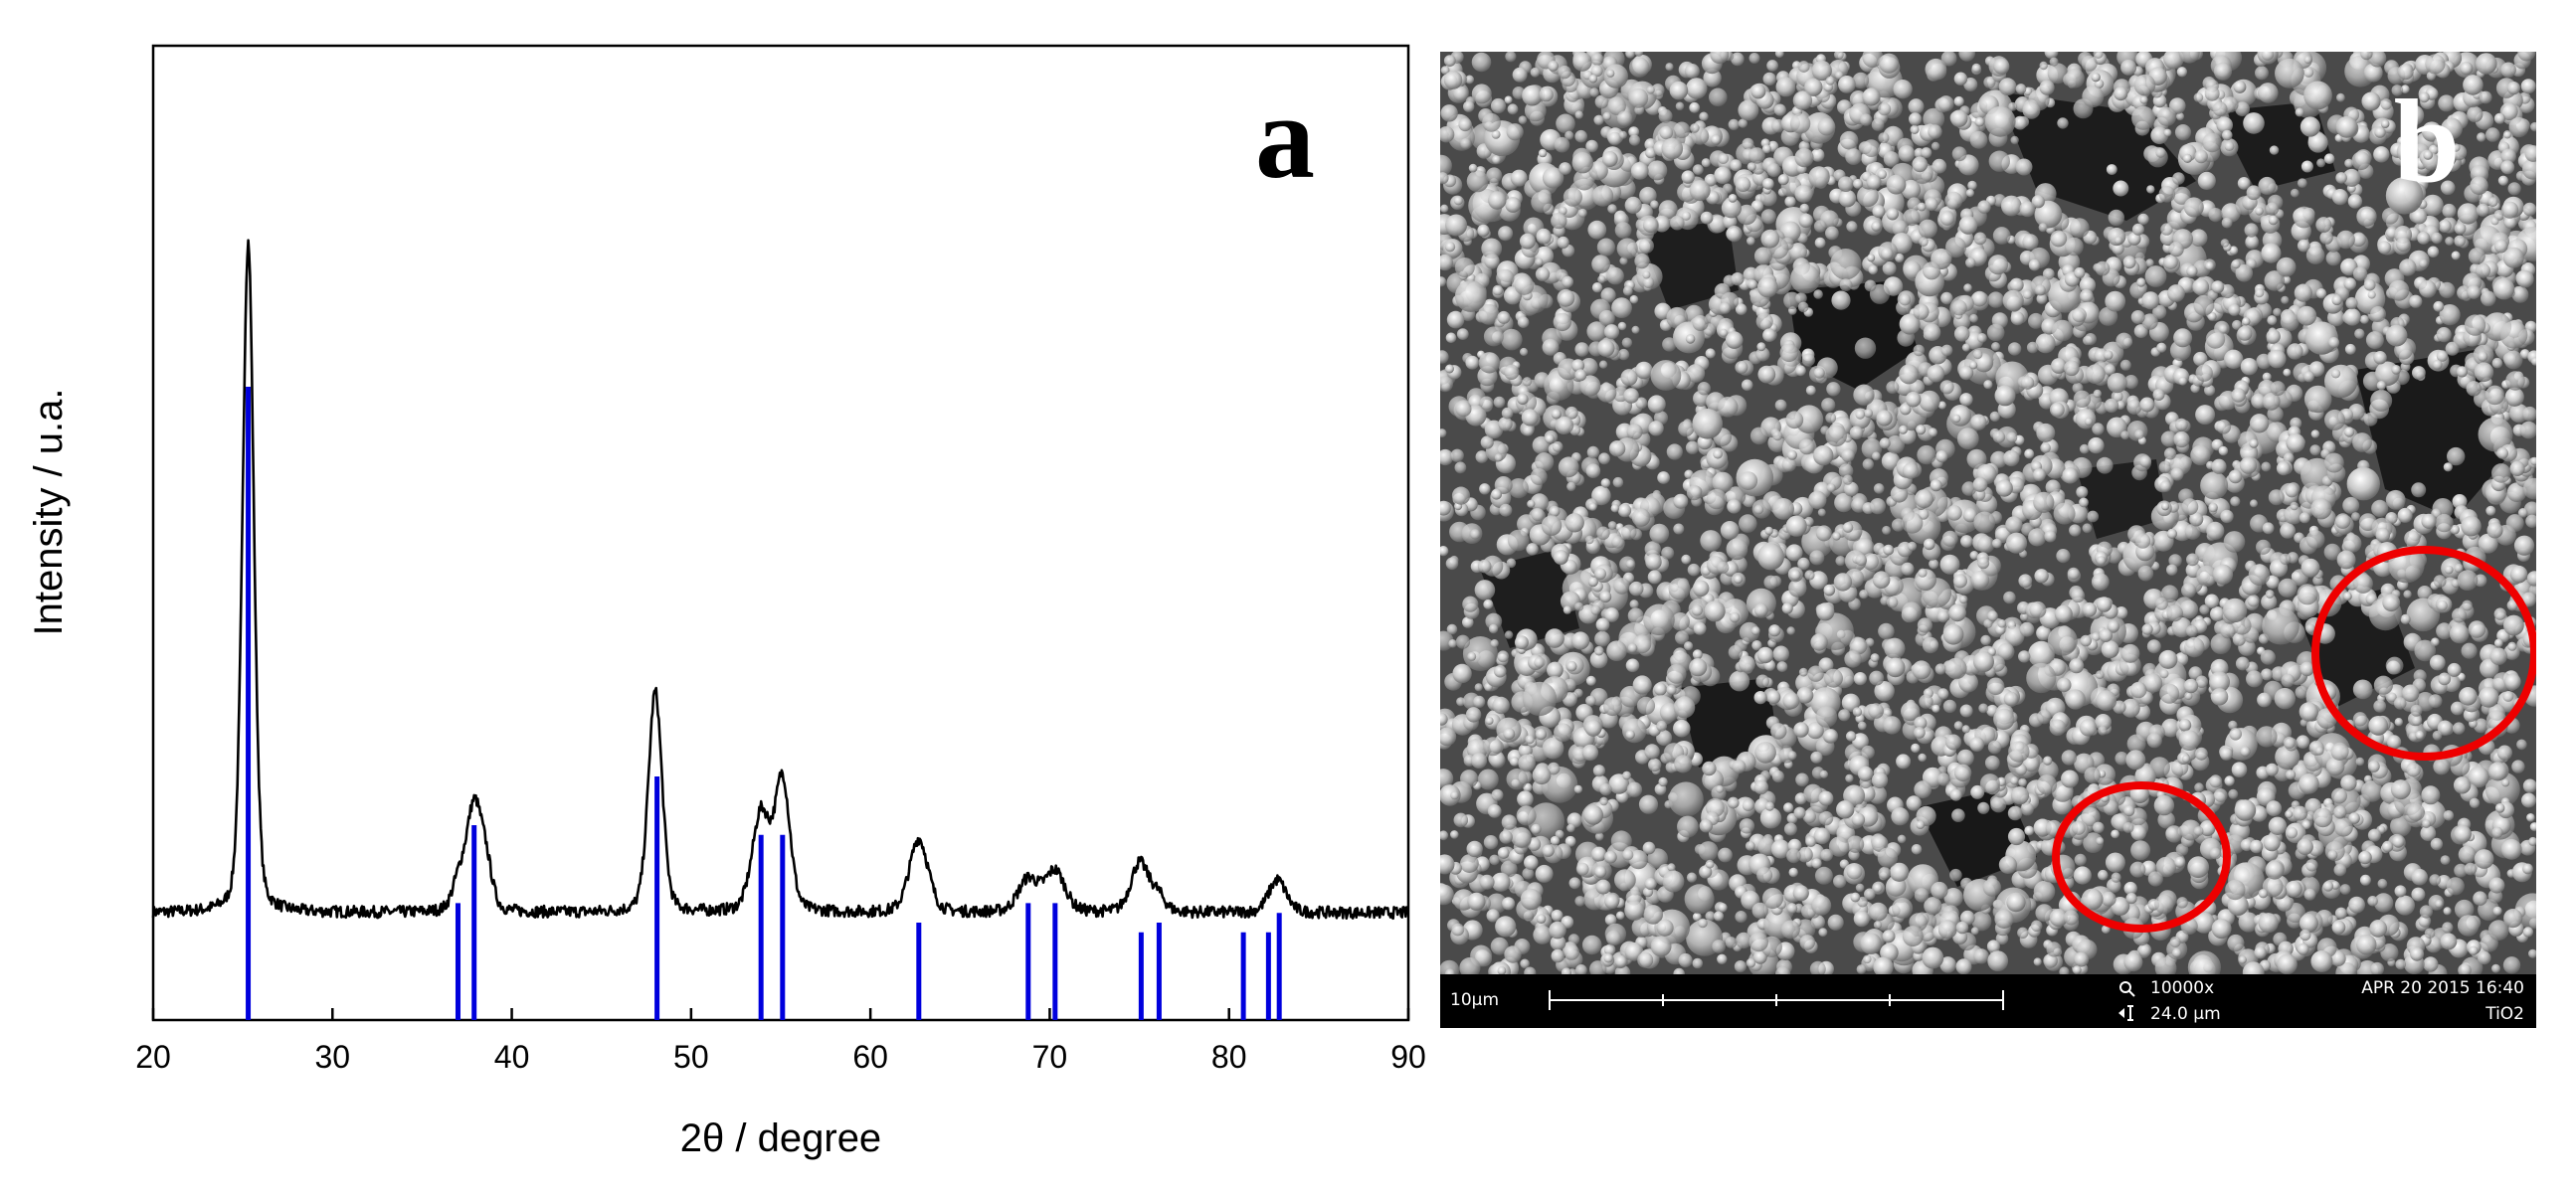 The width and height of the screenshot is (2576, 1199). I want to click on y-axis-label: Intensity / u.a., so click(49, 511).